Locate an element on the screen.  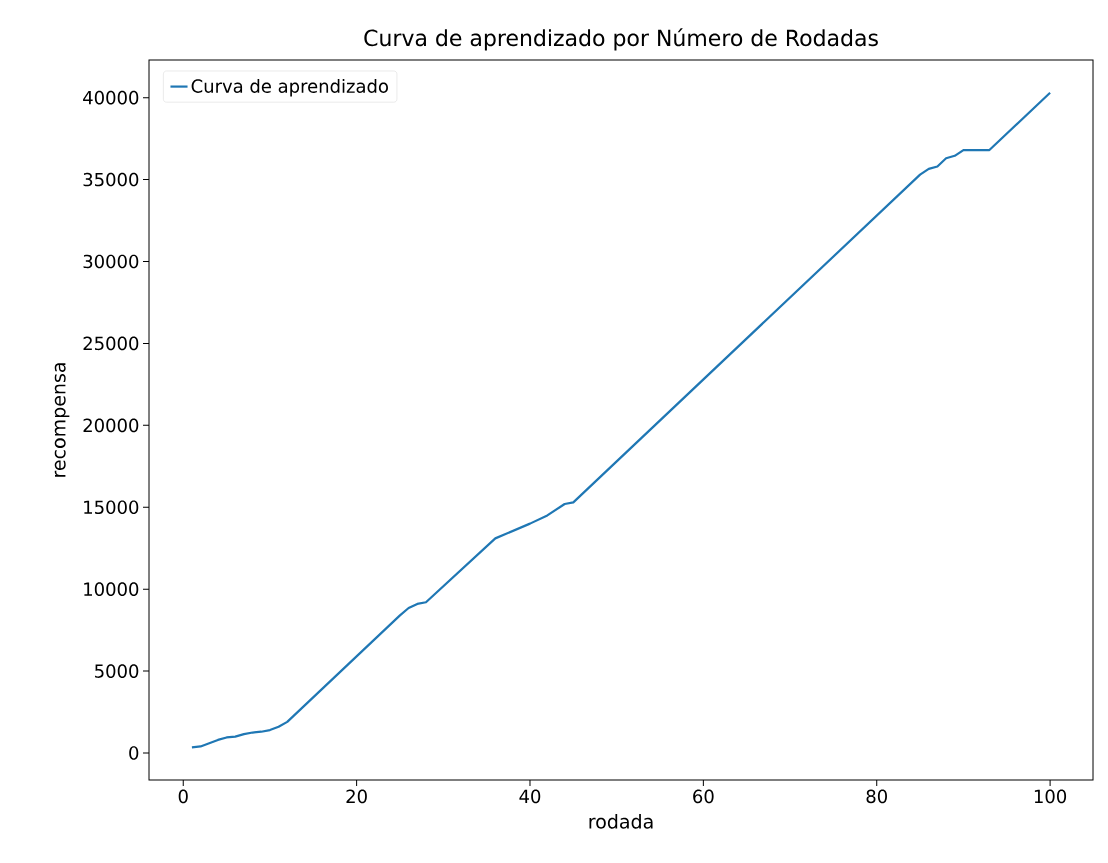
y-tick-label: 40000 is located at coordinates (111, 97).